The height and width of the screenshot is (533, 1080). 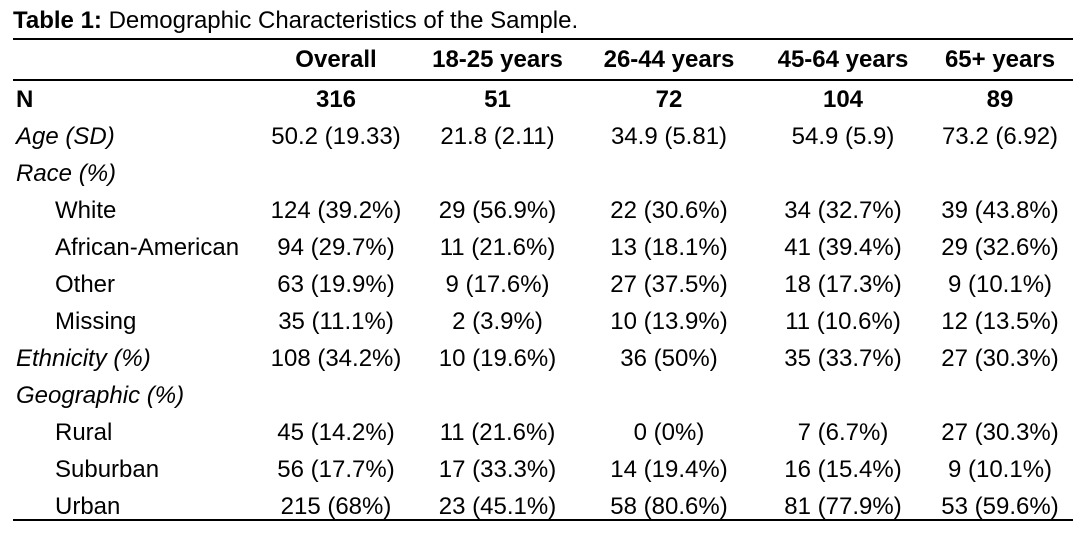 I want to click on table-cell: 18 (17.3%), so click(x=843, y=284).